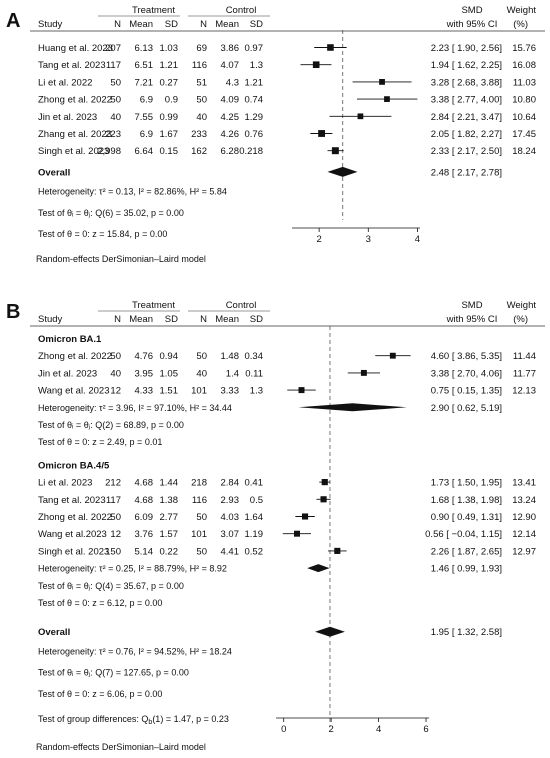  I want to click on treatment-sd: 0.9, so click(171, 100).